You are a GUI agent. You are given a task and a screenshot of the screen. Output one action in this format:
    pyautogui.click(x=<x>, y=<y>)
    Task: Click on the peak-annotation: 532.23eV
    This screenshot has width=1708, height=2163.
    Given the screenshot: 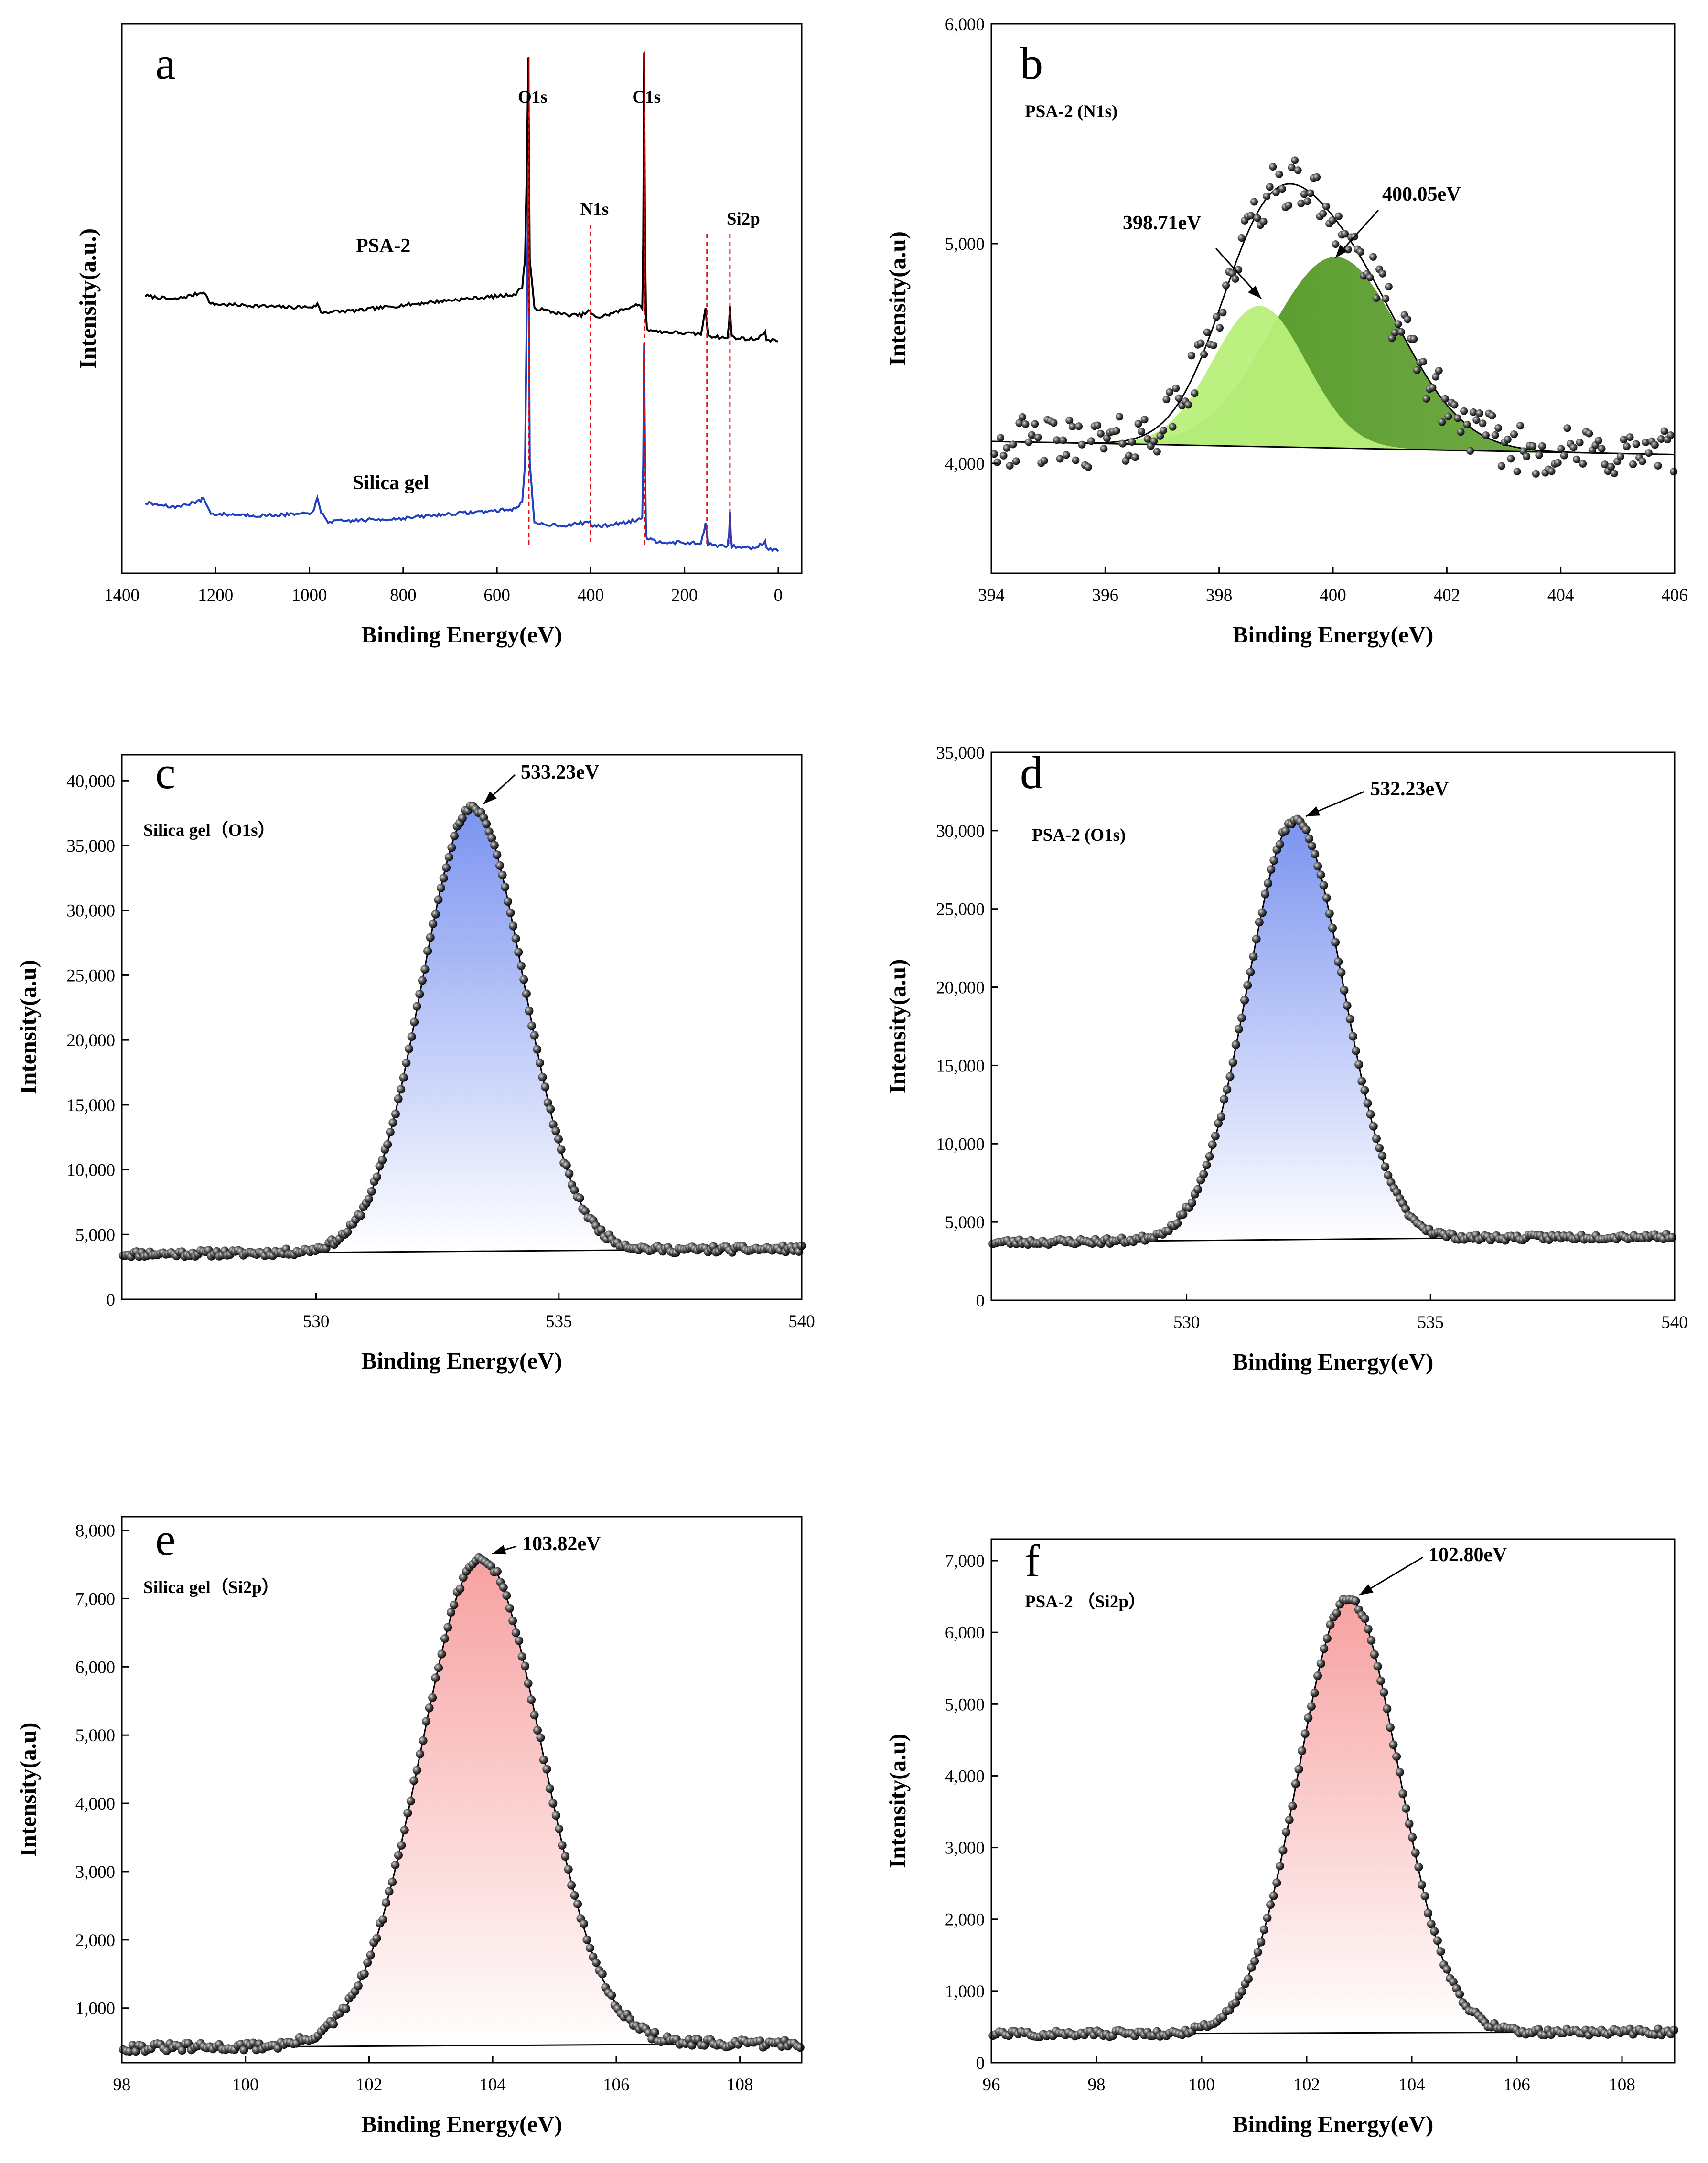 What is the action you would take?
    pyautogui.click(x=1409, y=789)
    